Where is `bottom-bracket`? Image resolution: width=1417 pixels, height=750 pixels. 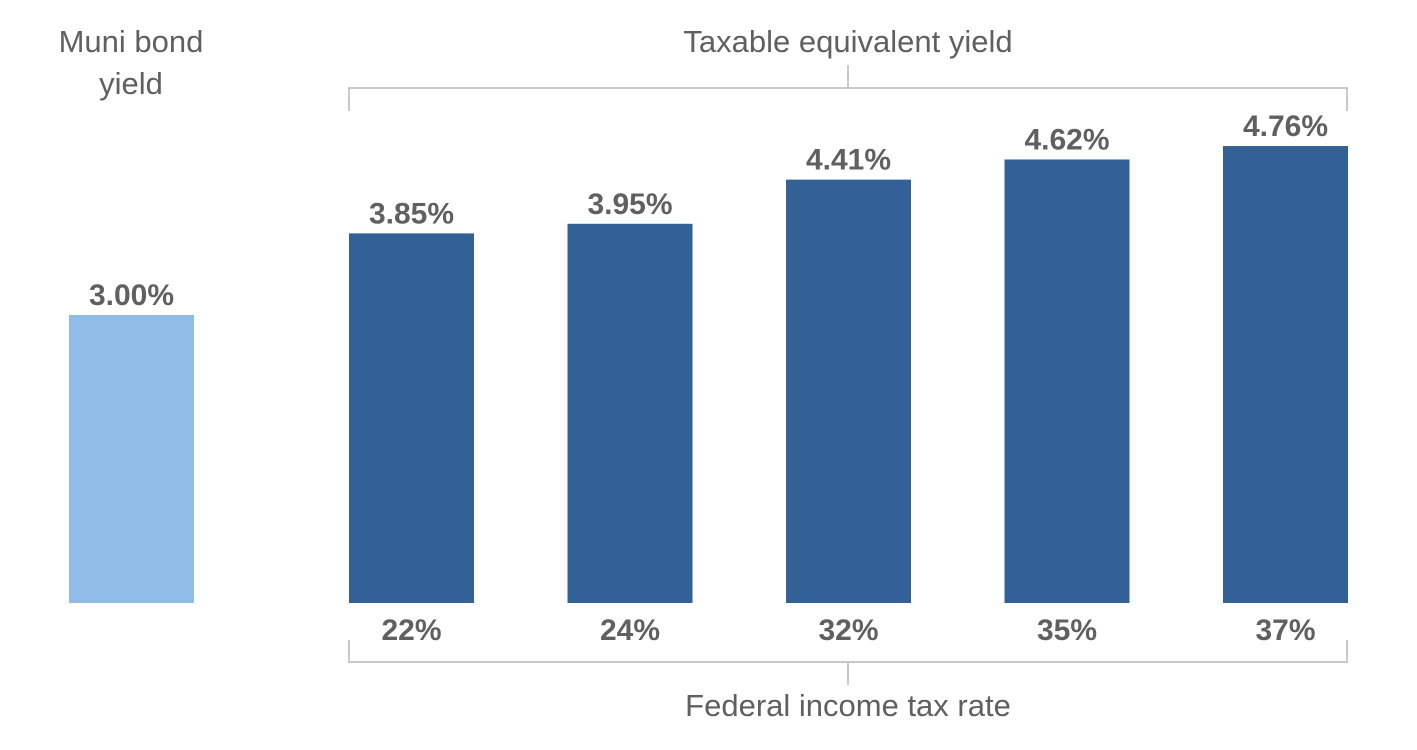
bottom-bracket is located at coordinates (848, 662).